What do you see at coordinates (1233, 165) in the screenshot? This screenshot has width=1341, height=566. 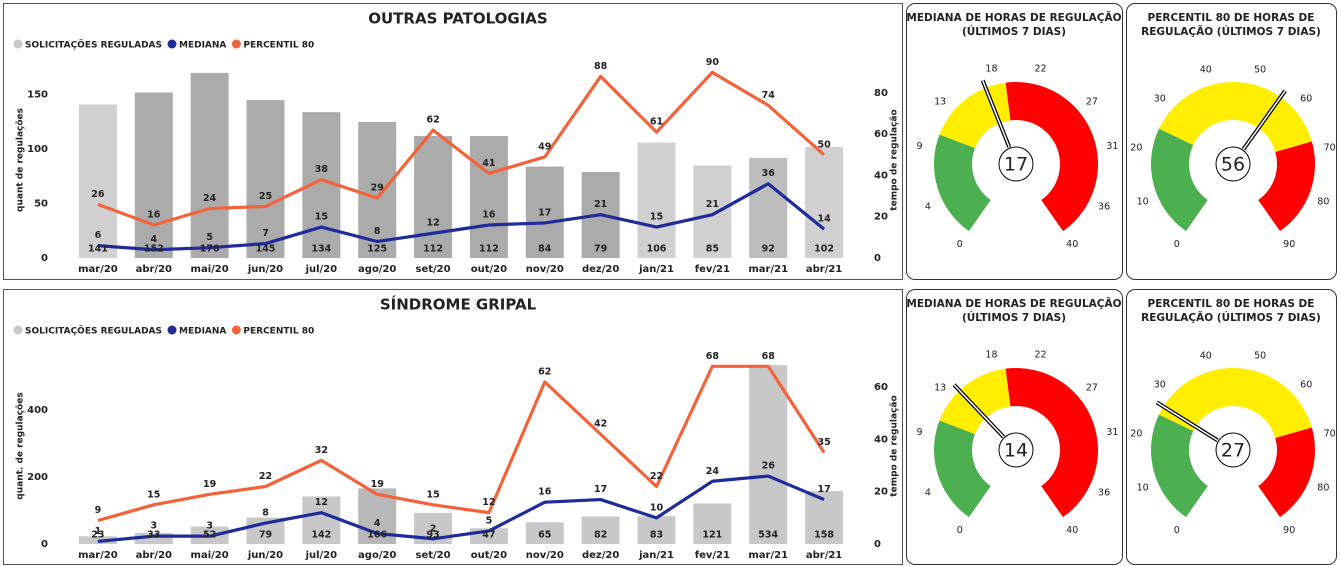 I see `gauge-value: 56` at bounding box center [1233, 165].